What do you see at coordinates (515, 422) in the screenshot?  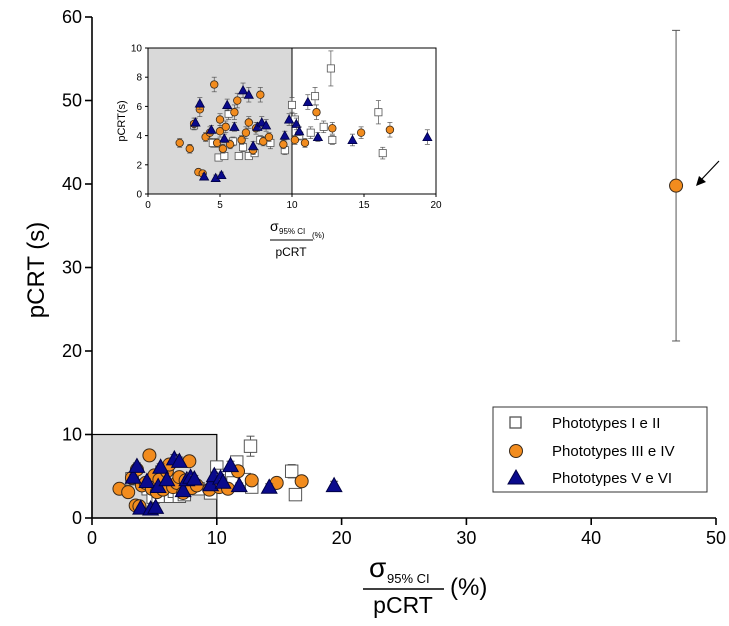 I see `legend-marker-square` at bounding box center [515, 422].